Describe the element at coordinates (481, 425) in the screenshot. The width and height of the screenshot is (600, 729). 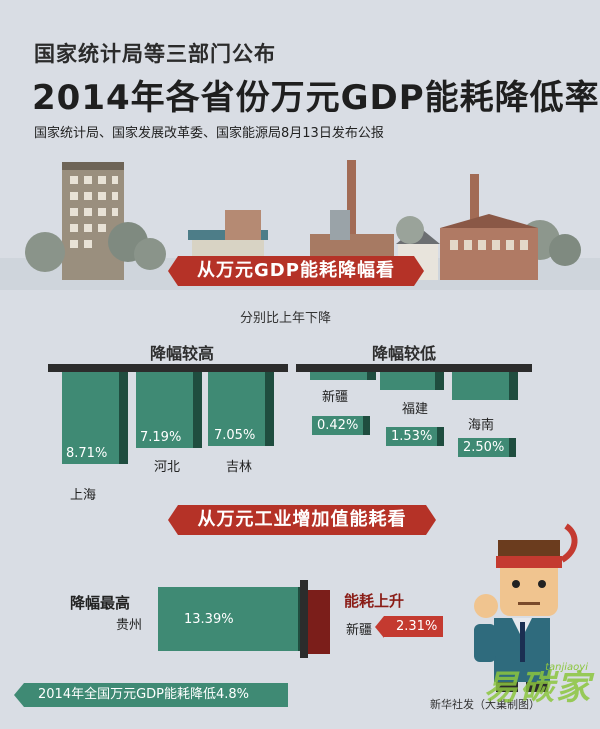
I see `province-hainan: 海南` at that location.